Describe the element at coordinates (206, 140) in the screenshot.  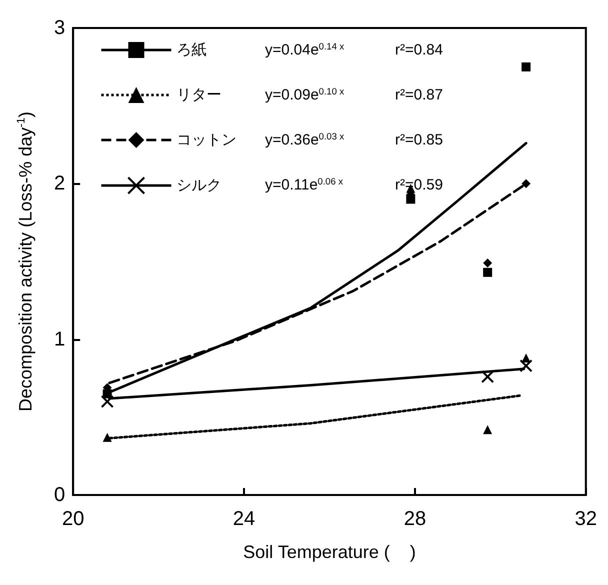
I see `legend-label: コットン` at that location.